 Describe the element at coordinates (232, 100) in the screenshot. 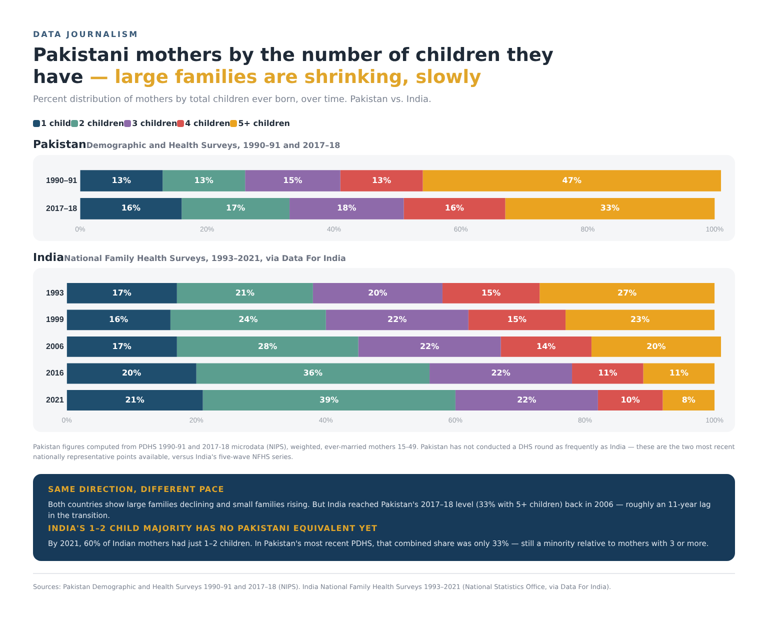

I see `text: Percent distribution of mothers by total children ever born, over time. Pakistan vs. India.` at that location.